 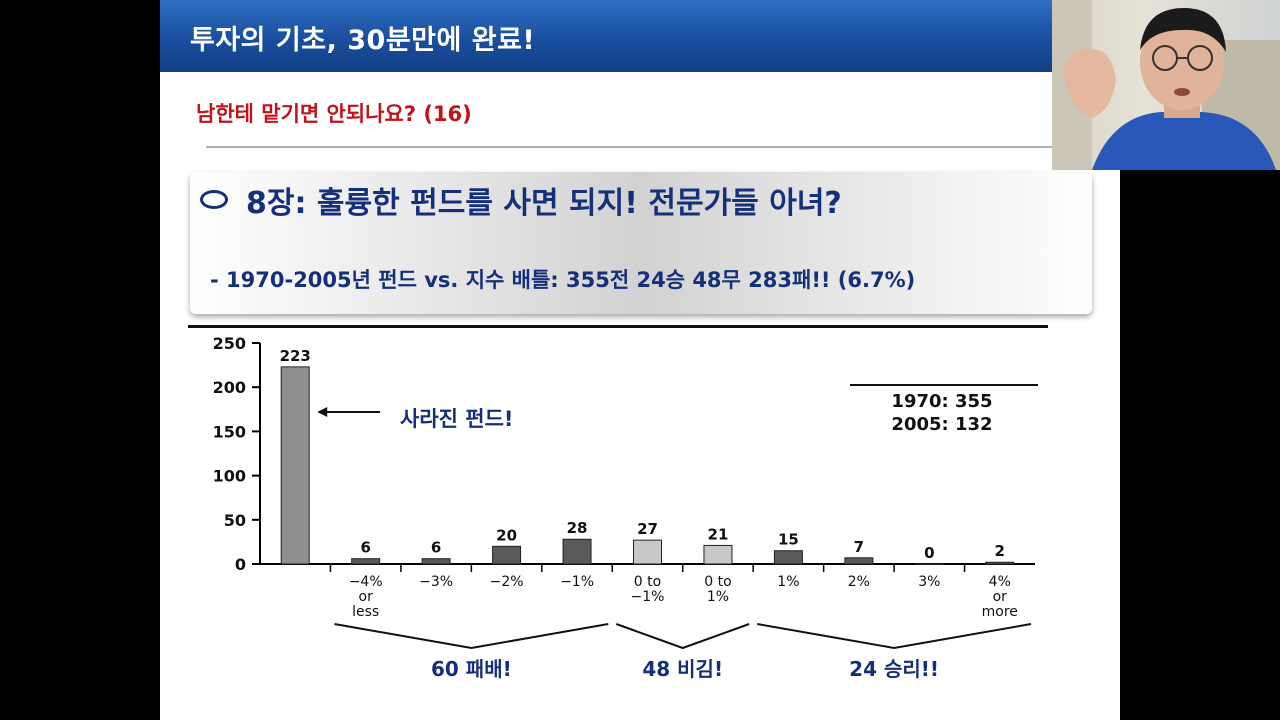 I want to click on y-tick-label: 0, so click(x=240, y=564).